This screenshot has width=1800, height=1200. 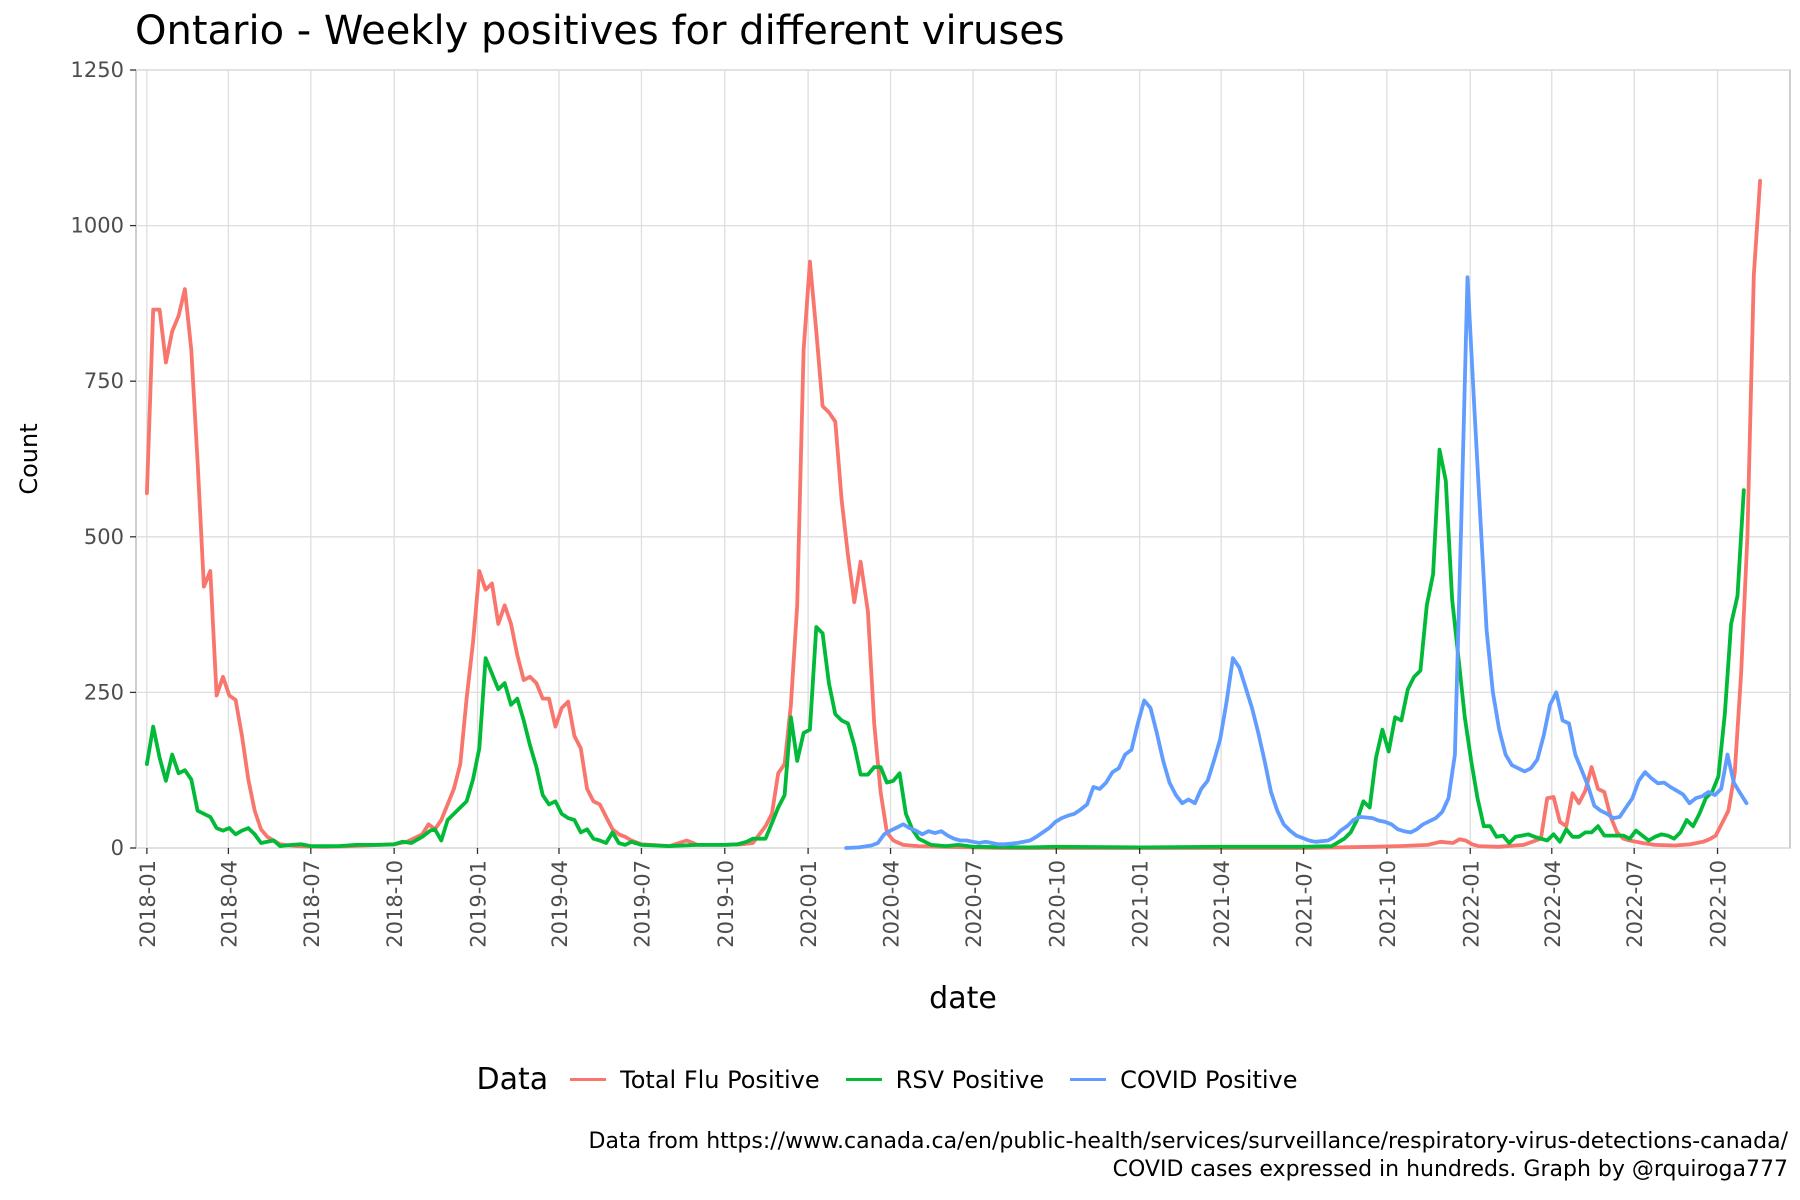 What do you see at coordinates (1388, 904) in the screenshot?
I see `x-tick-label: 2021-10` at bounding box center [1388, 904].